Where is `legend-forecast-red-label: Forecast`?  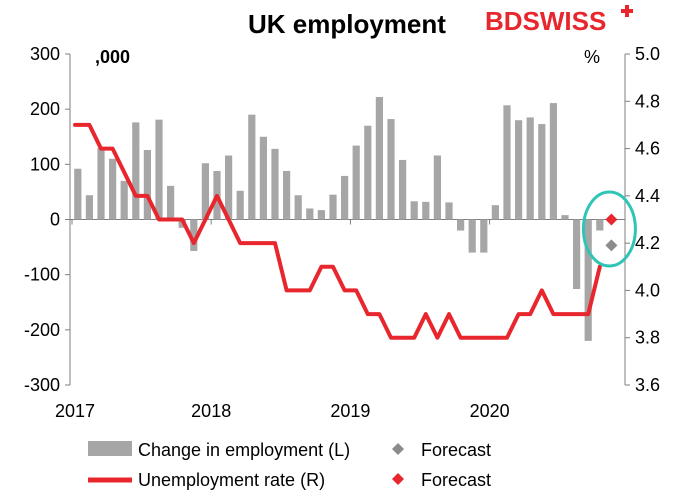 legend-forecast-red-label: Forecast is located at coordinates (456, 480).